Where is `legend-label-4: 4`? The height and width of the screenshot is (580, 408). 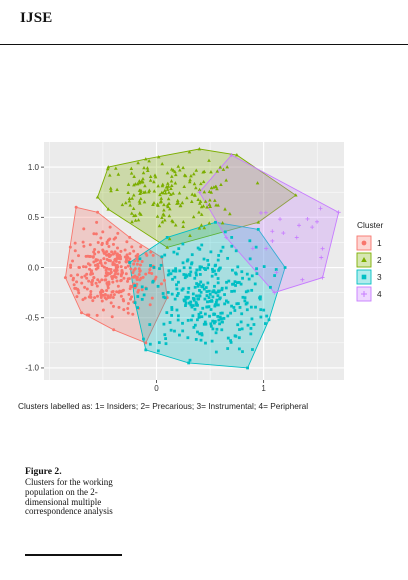 legend-label-4: 4 is located at coordinates (379, 294).